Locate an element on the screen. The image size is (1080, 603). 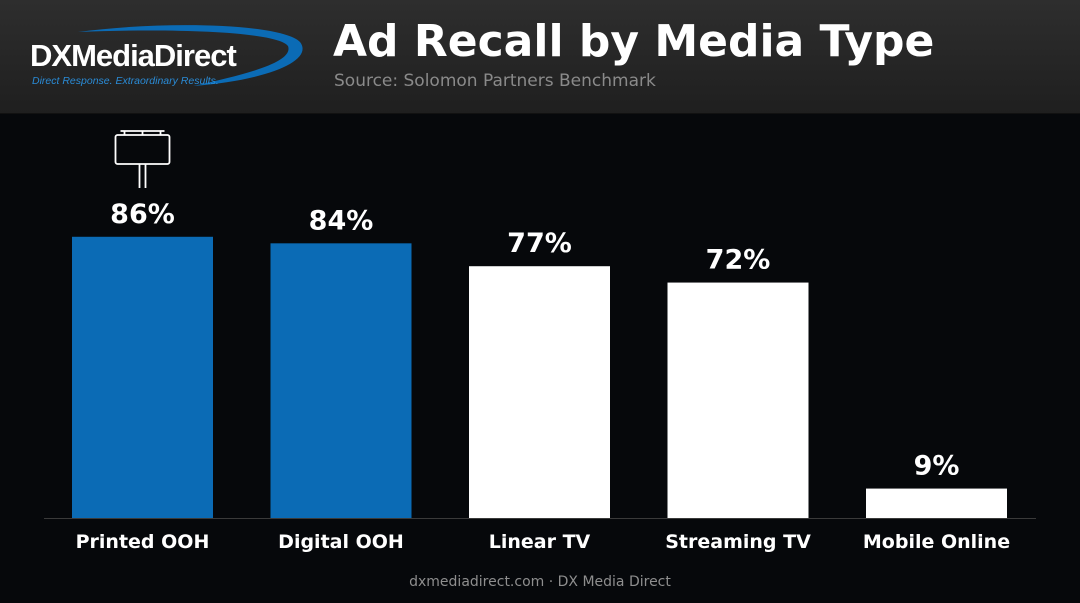
category-label: Streaming TV is located at coordinates (738, 542).